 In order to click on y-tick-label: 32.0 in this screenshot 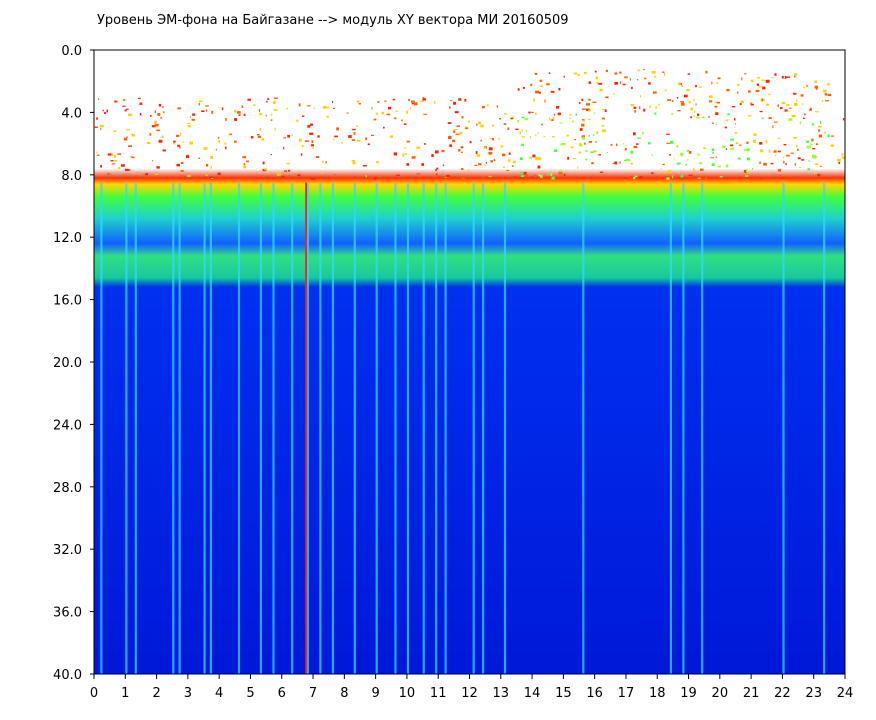, I will do `click(67, 550)`.